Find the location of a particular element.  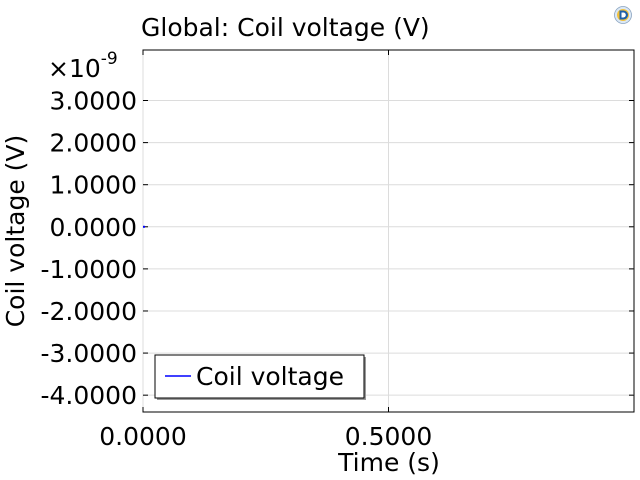

y-tick-label: 3.0000 is located at coordinates (93, 101).